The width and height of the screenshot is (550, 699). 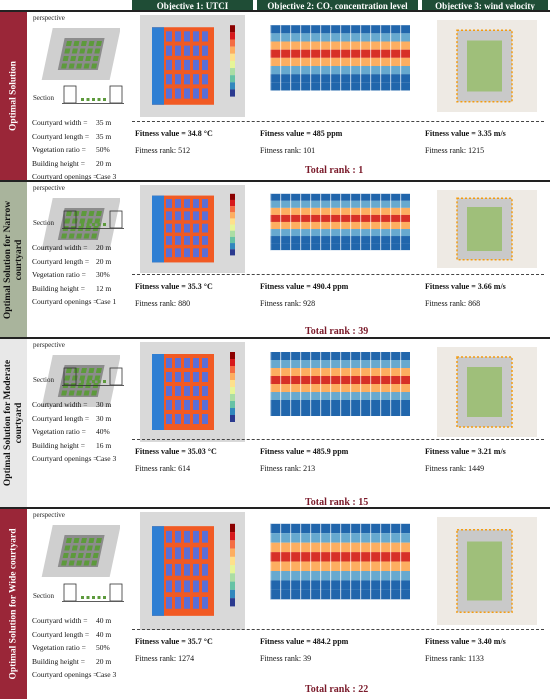 I want to click on fitness-number: 3.21 m/s, so click(x=491, y=451).